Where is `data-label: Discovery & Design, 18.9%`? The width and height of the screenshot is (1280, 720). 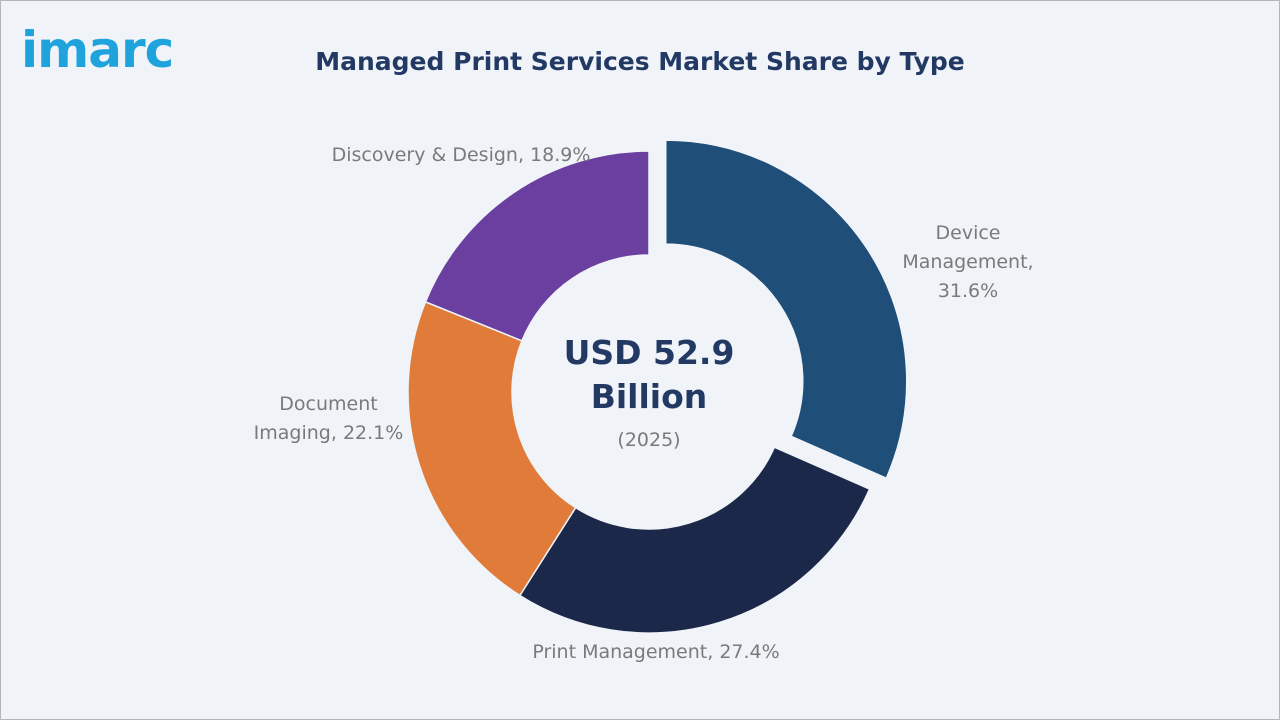
data-label: Discovery & Design, 18.9% is located at coordinates (461, 155).